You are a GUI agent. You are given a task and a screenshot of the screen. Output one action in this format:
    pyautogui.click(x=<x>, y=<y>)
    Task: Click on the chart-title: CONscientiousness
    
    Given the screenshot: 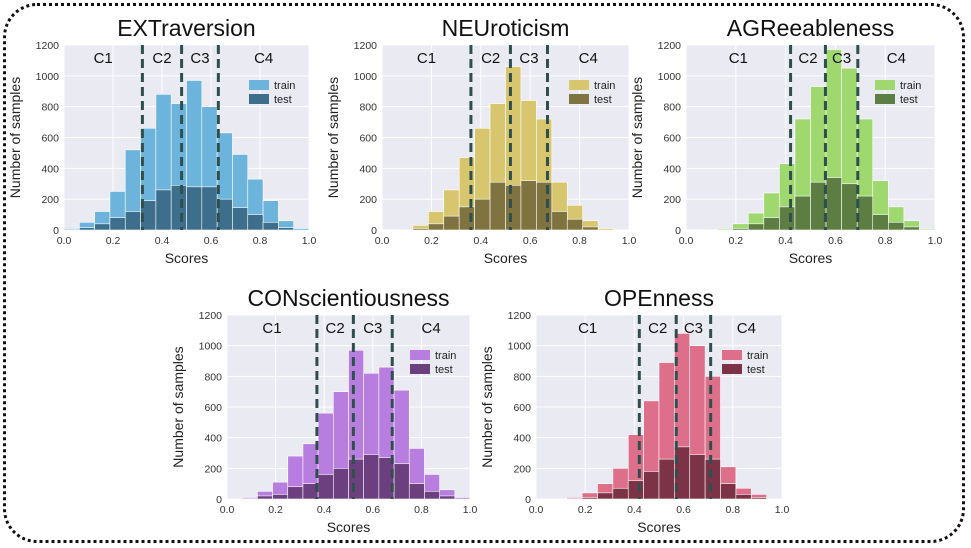 What is the action you would take?
    pyautogui.click(x=349, y=298)
    